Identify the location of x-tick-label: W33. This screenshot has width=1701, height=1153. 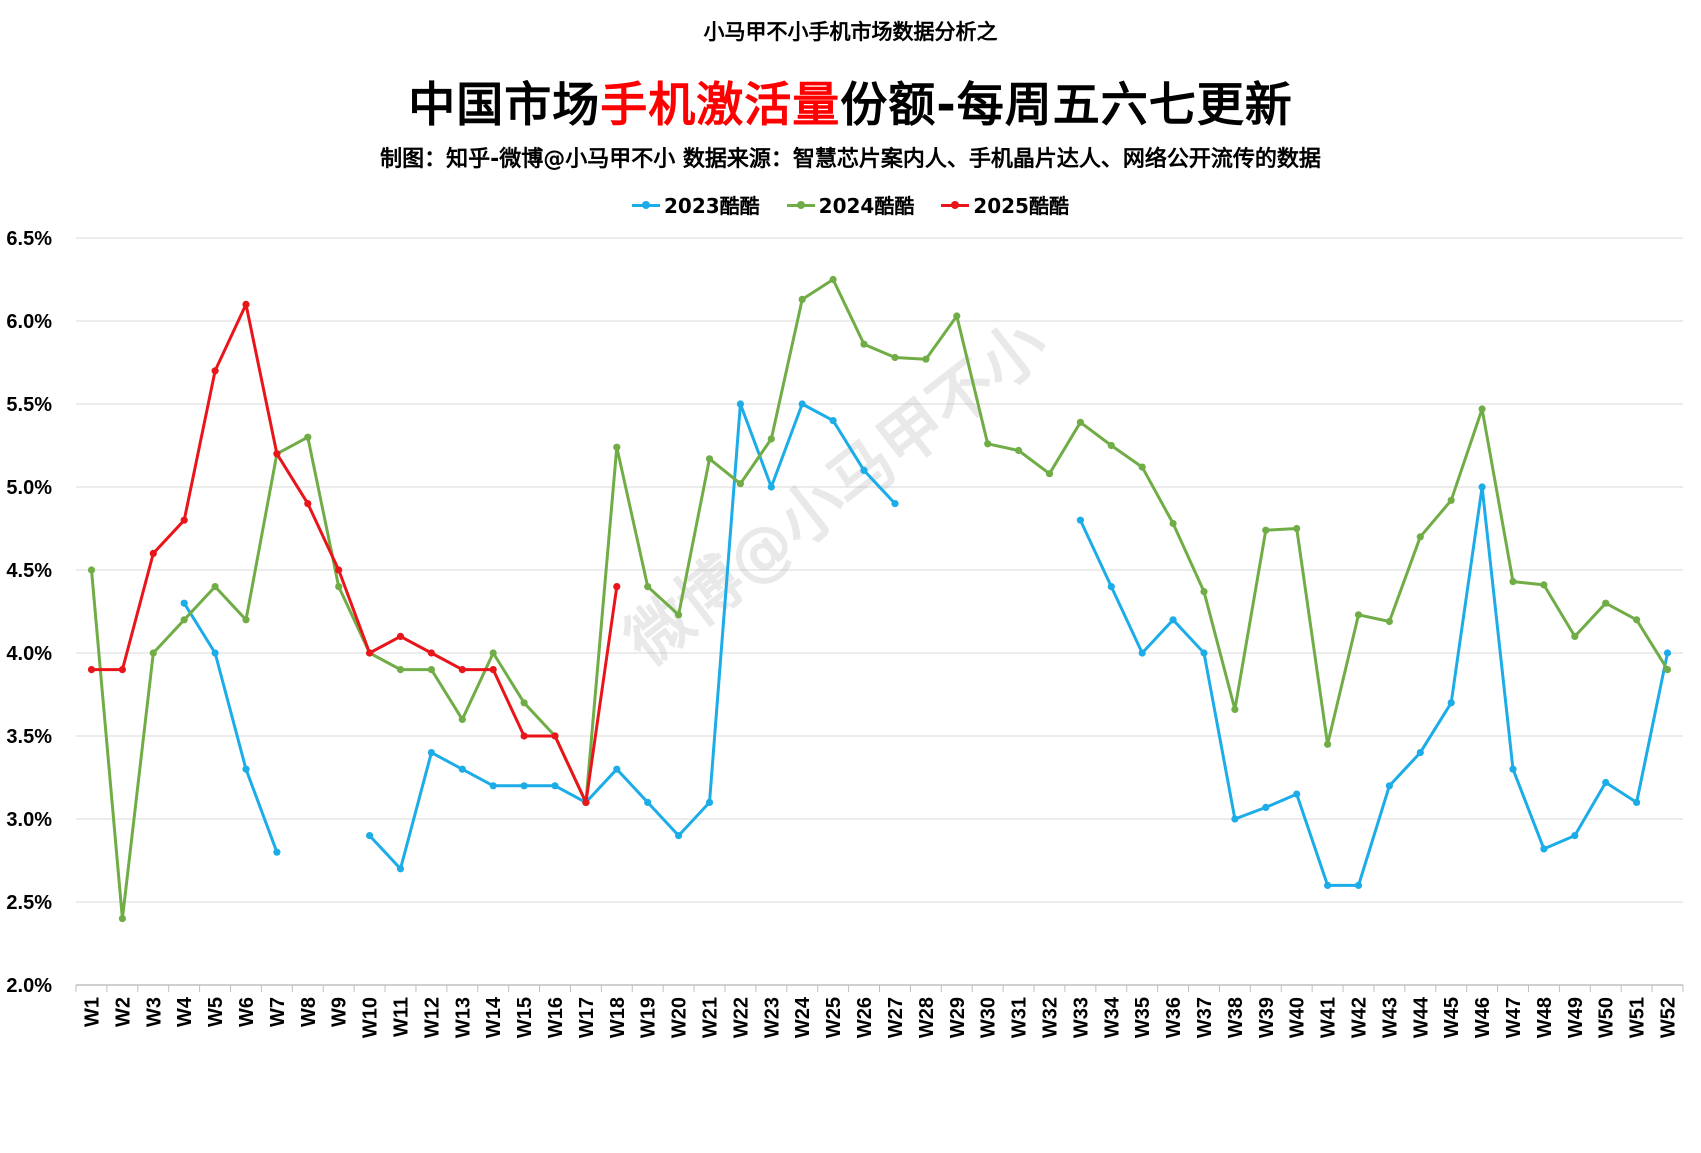
(1081, 1017).